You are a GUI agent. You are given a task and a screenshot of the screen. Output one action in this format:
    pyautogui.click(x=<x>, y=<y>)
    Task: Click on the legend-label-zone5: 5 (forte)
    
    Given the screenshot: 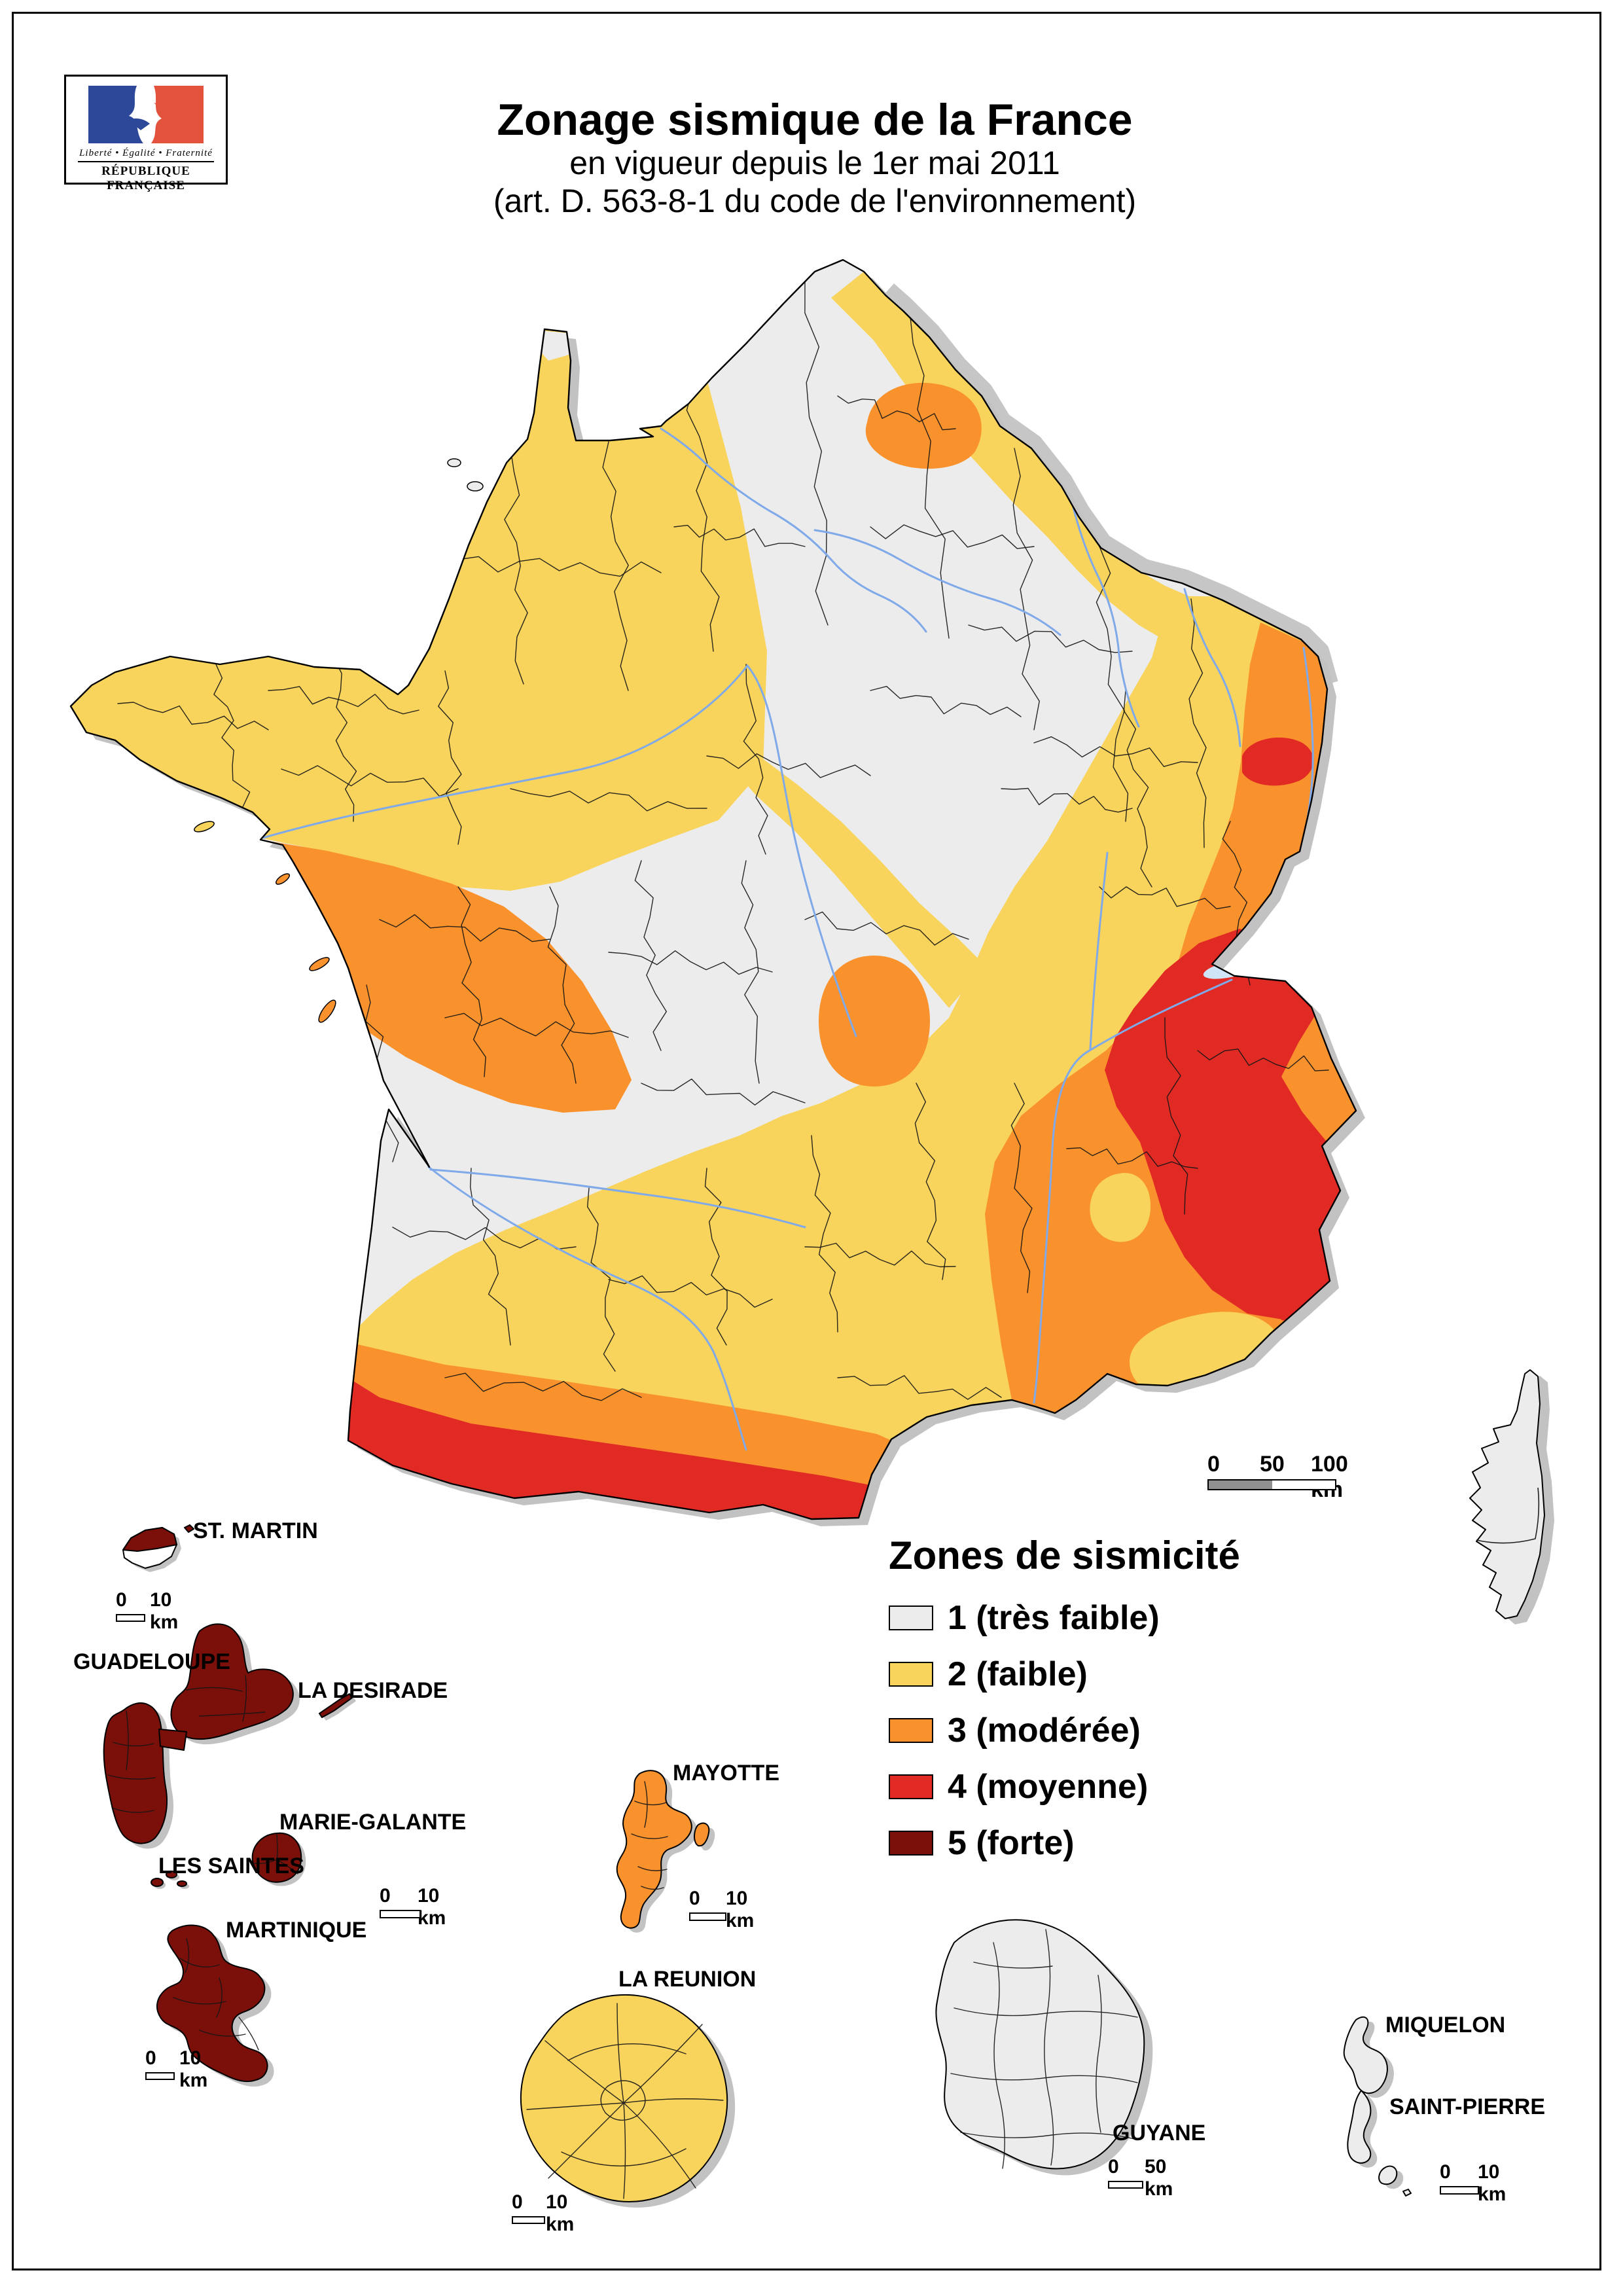 What is the action you would take?
    pyautogui.click(x=1011, y=1843)
    